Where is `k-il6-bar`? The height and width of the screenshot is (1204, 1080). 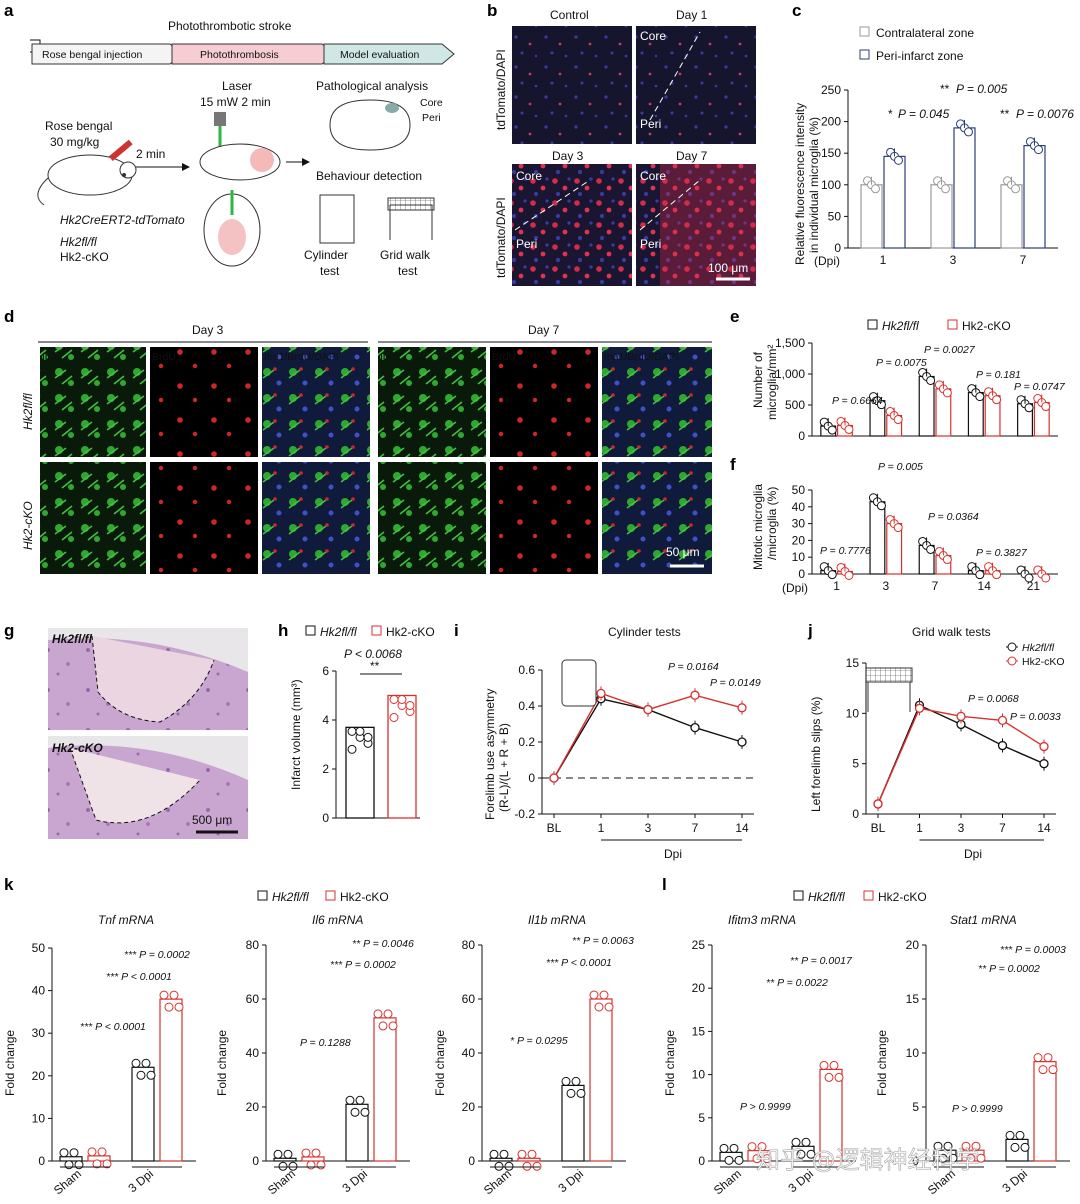
k-il6-bar is located at coordinates (357, 1132).